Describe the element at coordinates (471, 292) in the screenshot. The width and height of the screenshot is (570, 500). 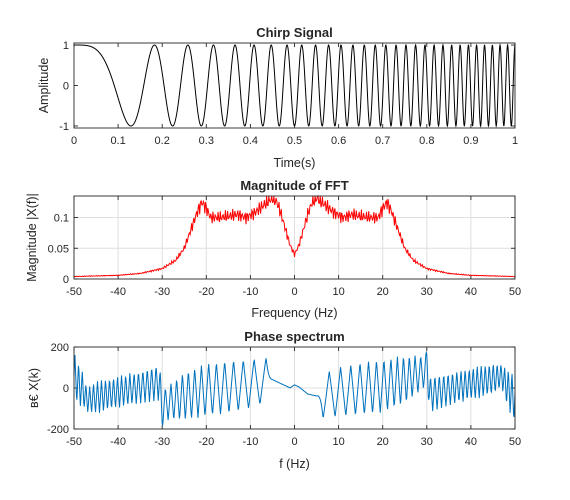
I see `fft-xtick-label: 40` at that location.